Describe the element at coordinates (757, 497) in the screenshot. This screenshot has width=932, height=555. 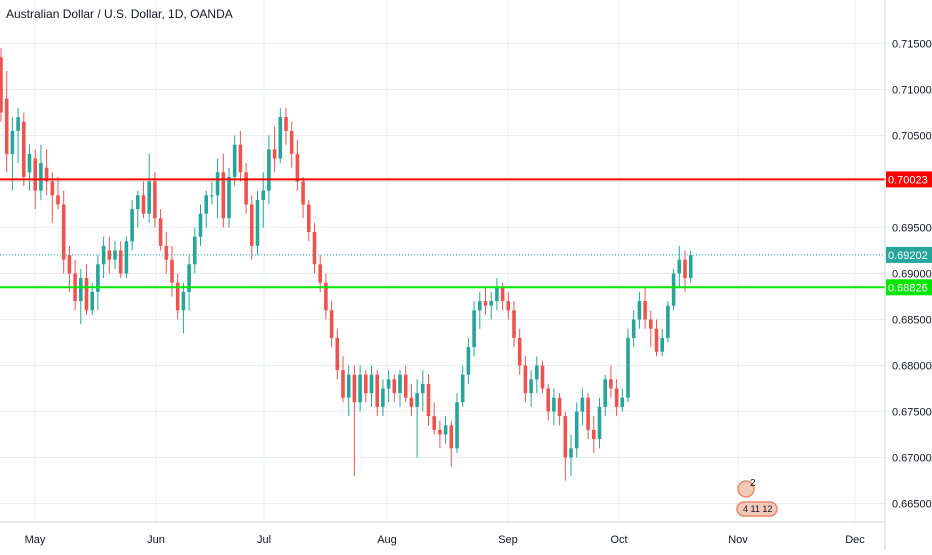
I see `event-badges: 2 4 11 12` at that location.